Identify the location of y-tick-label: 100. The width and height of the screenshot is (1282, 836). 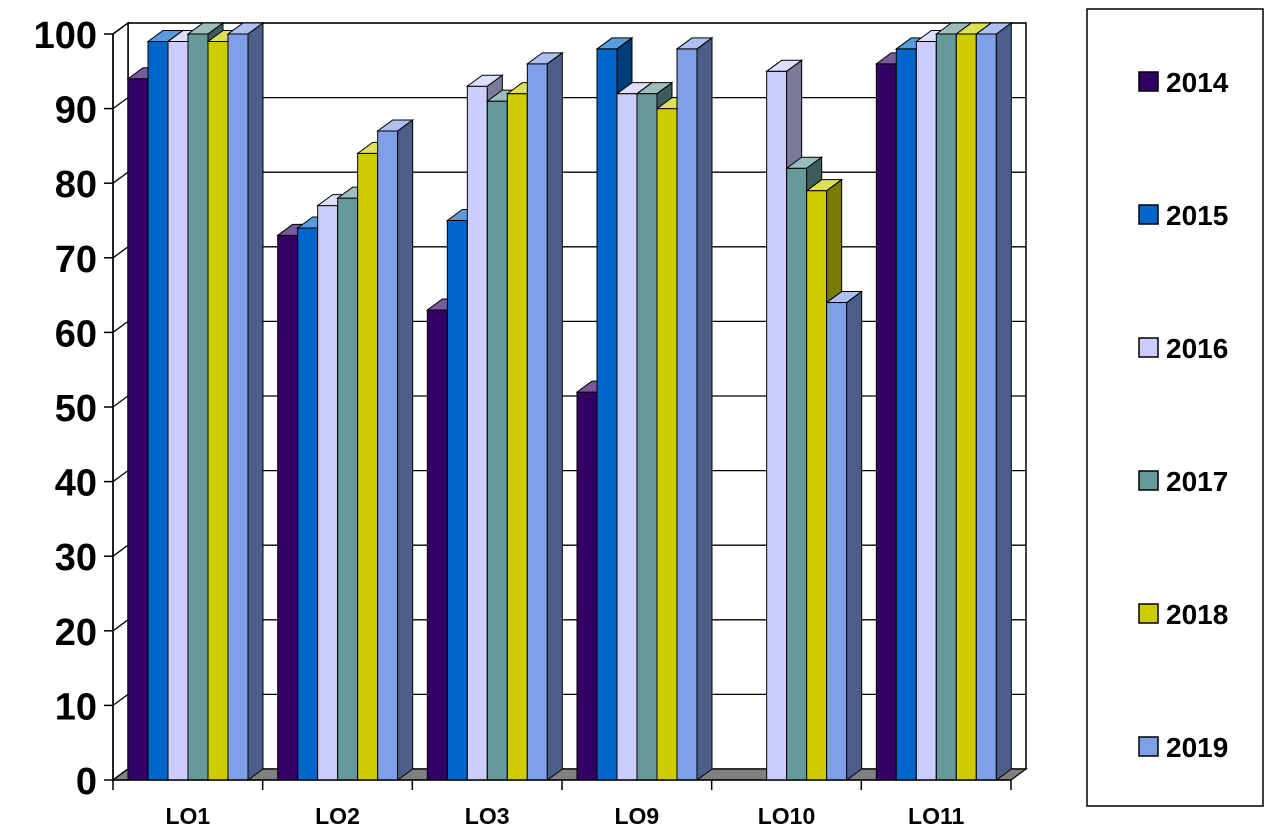
(65, 36).